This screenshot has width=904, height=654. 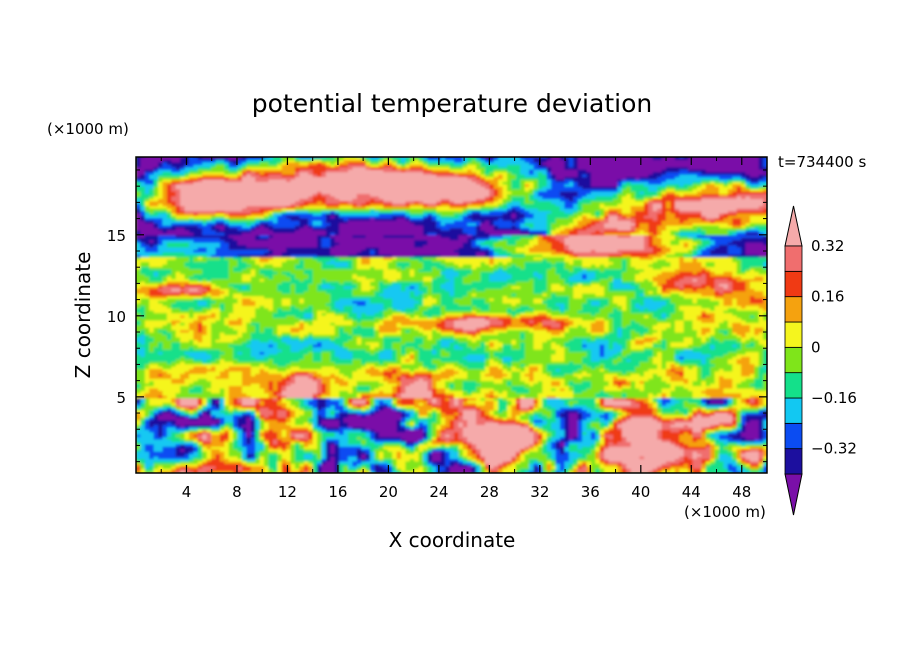 What do you see at coordinates (822, 162) in the screenshot?
I see `time-label: t=734400 s` at bounding box center [822, 162].